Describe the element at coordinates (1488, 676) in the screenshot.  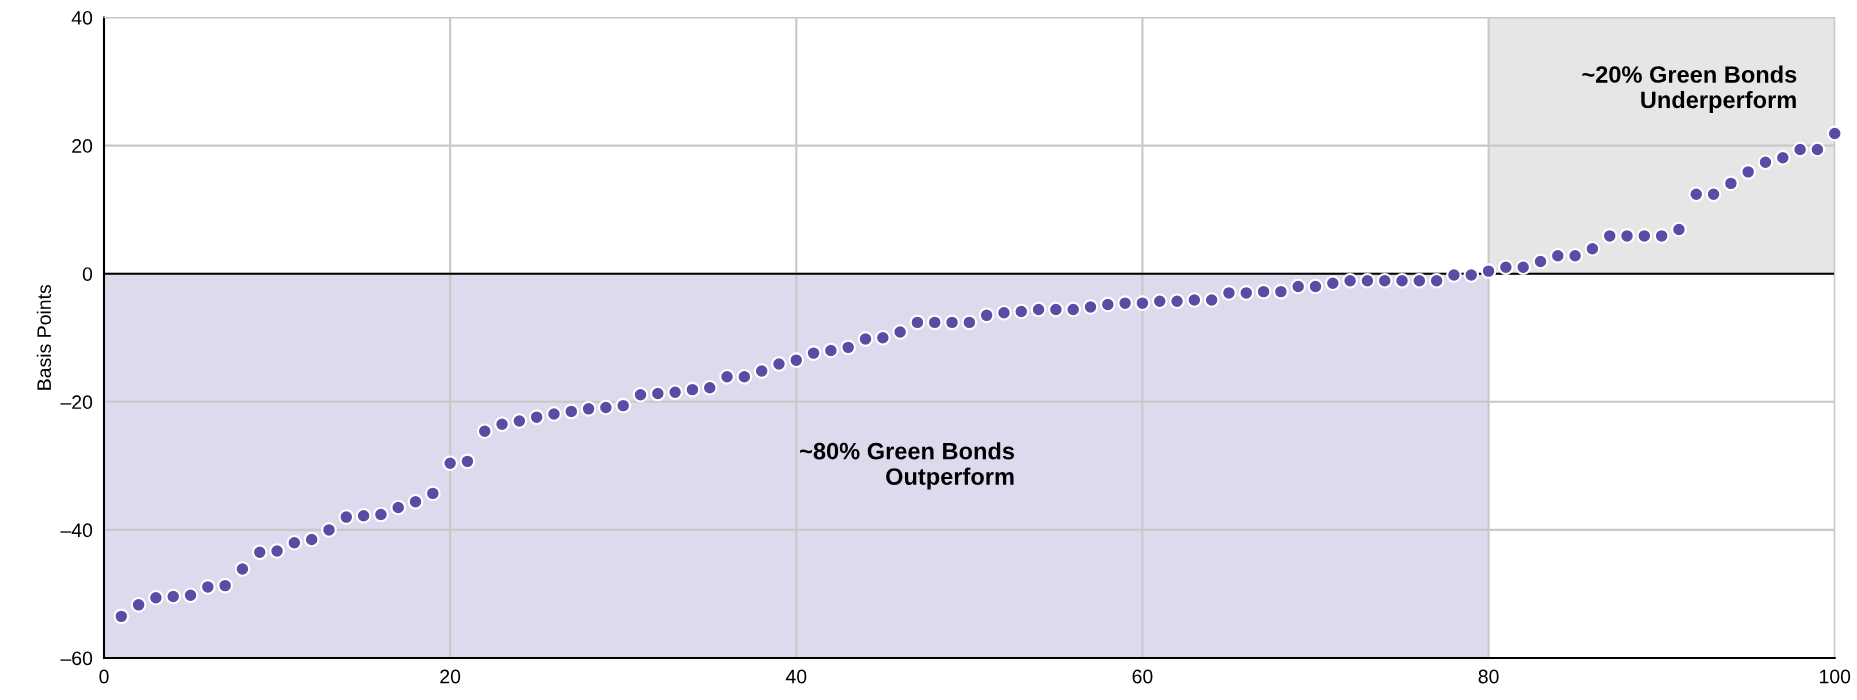
I see `x-tick-label: 80` at that location.